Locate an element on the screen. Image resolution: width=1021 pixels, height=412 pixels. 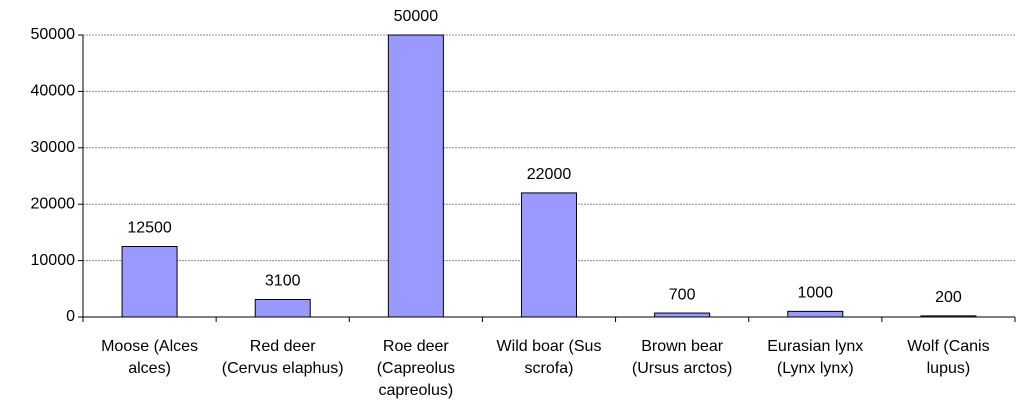
x-tick-label-box: Red deer (Cervus elaphus) is located at coordinates (282, 357).